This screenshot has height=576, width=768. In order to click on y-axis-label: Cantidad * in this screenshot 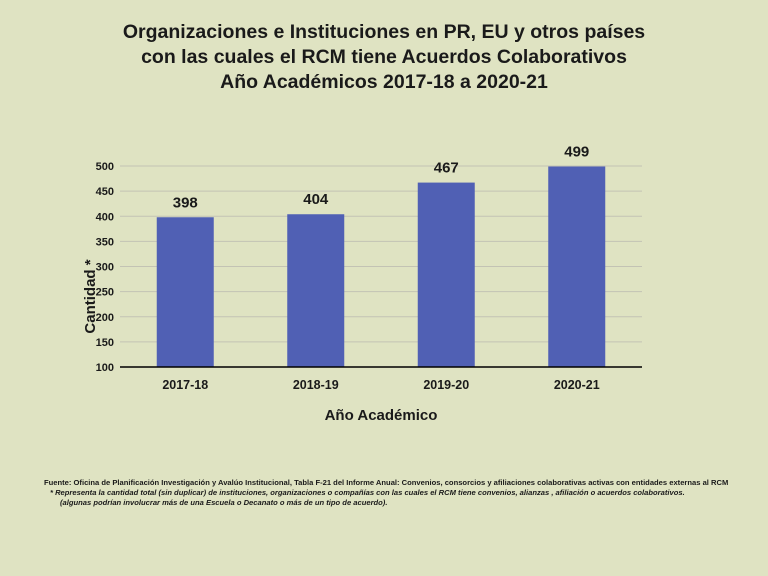, I will do `click(90, 296)`.